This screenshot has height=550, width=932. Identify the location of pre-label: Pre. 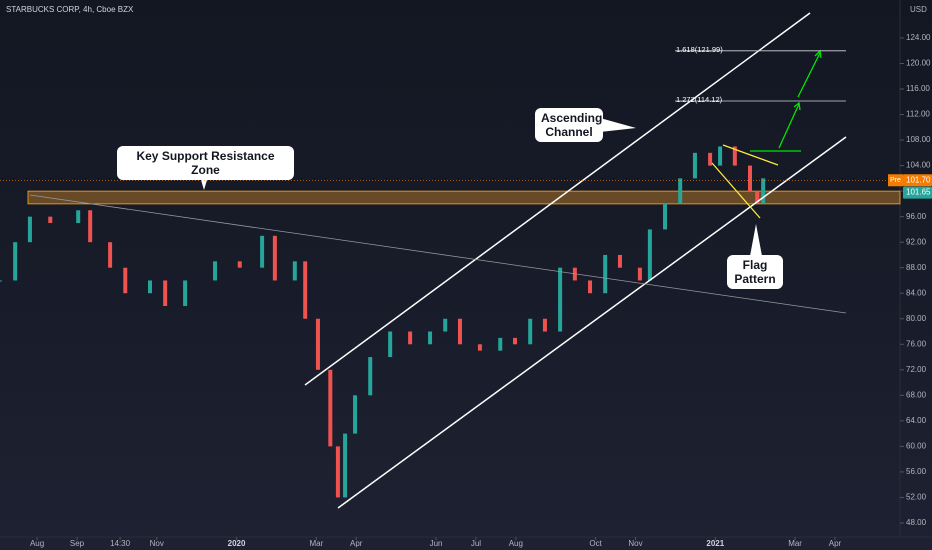
(895, 180).